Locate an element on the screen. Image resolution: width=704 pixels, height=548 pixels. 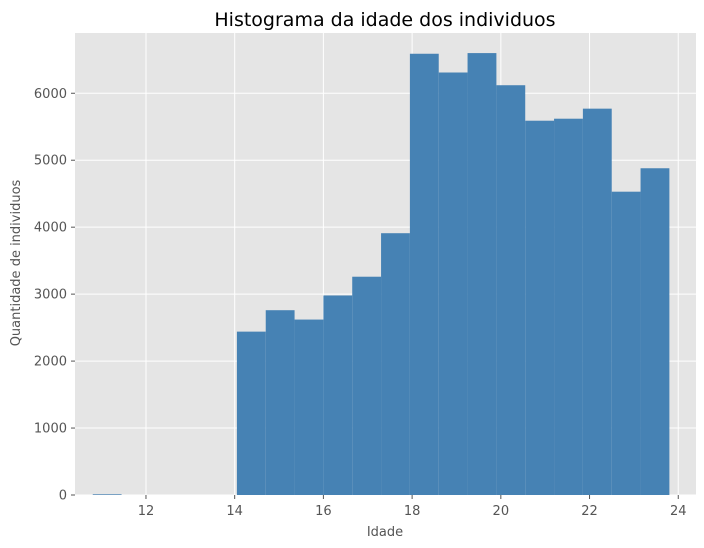
x-axis-ticks: 12 14 16 18 20 22 24 is located at coordinates (412, 507).